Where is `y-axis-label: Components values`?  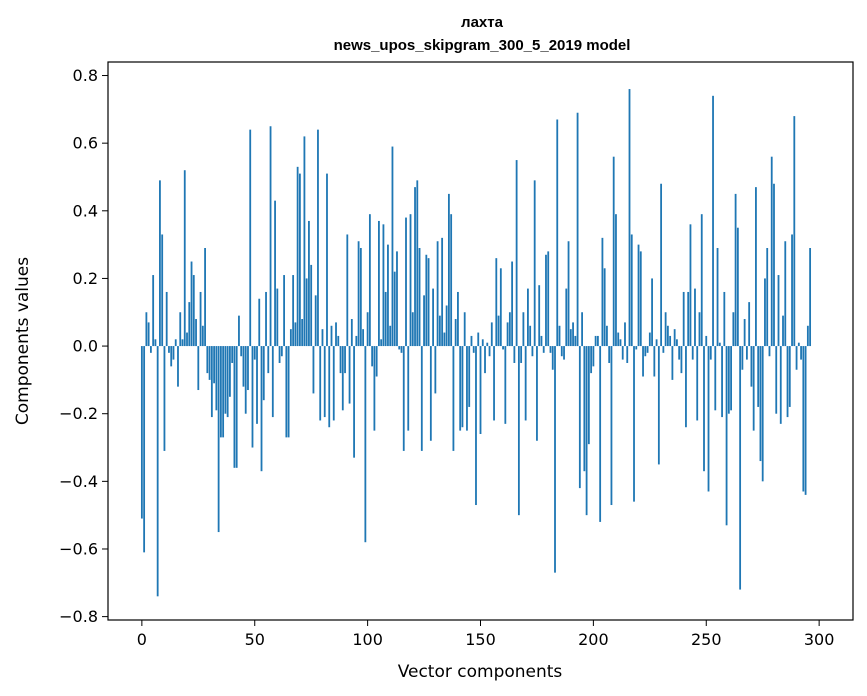 y-axis-label: Components values is located at coordinates (23, 341).